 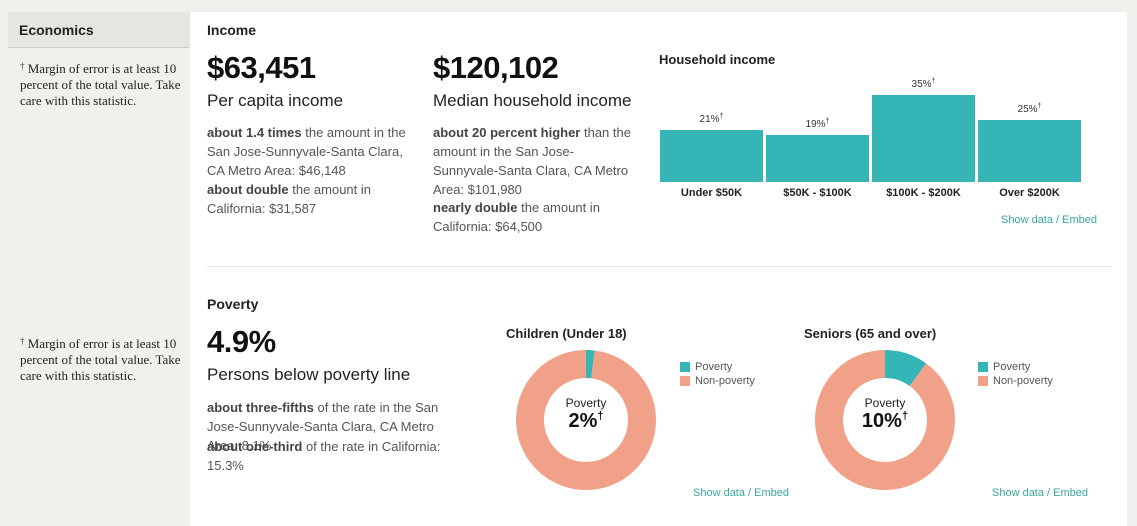 What do you see at coordinates (275, 100) in the screenshot?
I see `per-capita-label: Per capita income` at bounding box center [275, 100].